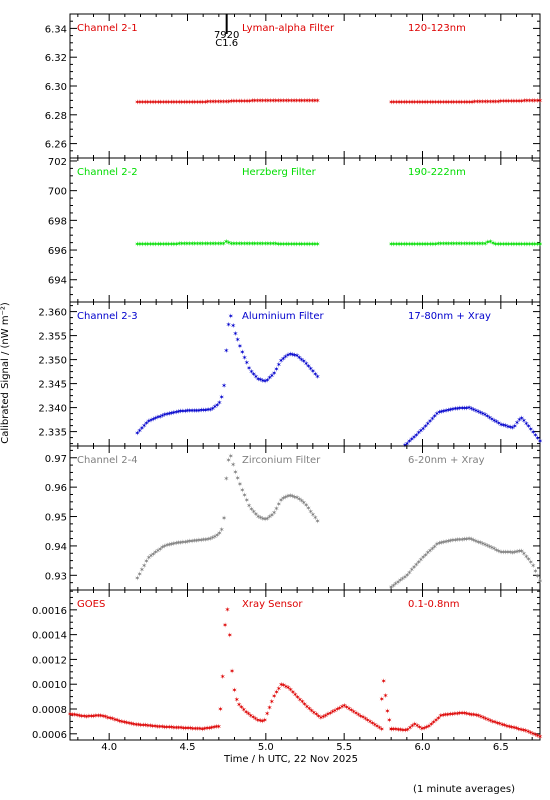  What do you see at coordinates (344, 747) in the screenshot?
I see `x-tick-label: 5.5` at bounding box center [344, 747].